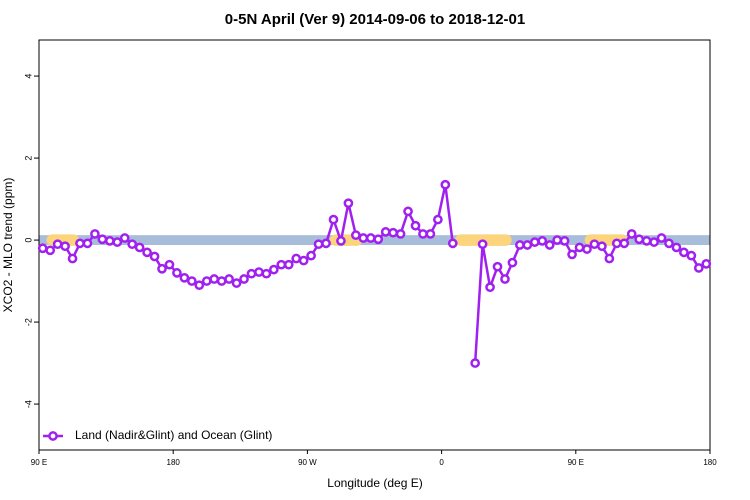 This screenshot has height=500, width=750. Describe the element at coordinates (28, 240) in the screenshot. I see `y-tick-label: 0` at that location.